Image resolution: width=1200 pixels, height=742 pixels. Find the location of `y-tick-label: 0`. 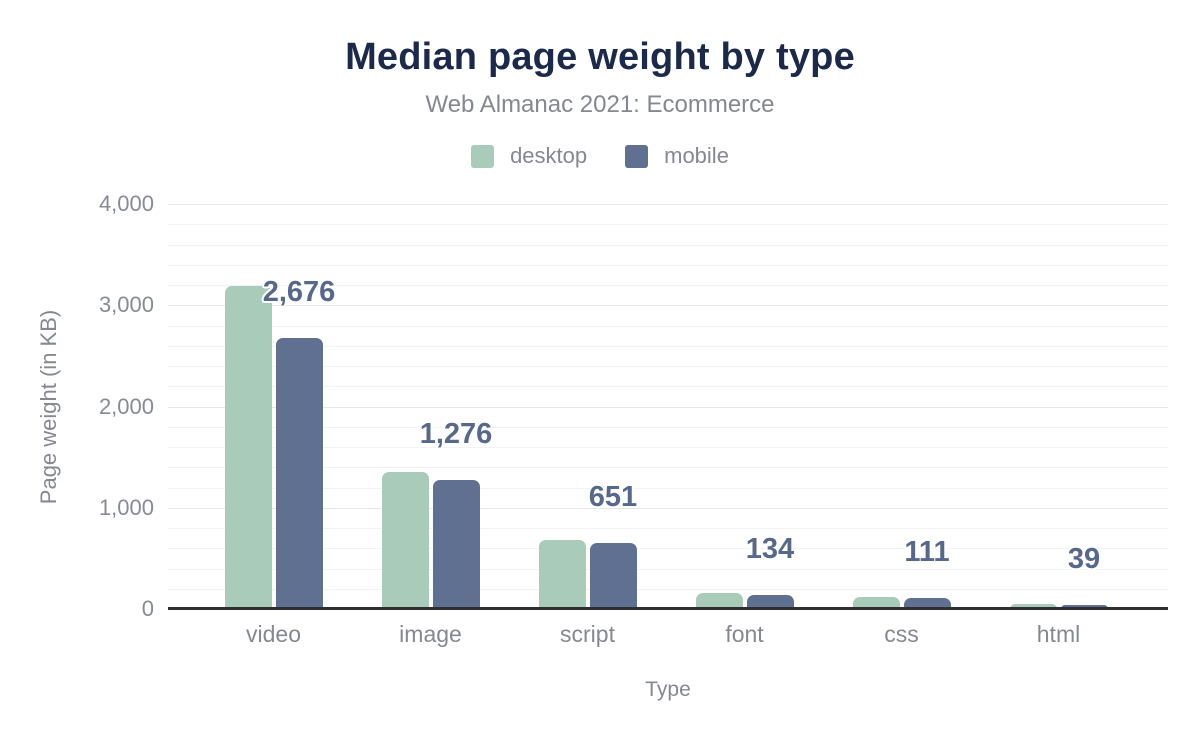

y-tick-label: 0 is located at coordinates (147, 608).